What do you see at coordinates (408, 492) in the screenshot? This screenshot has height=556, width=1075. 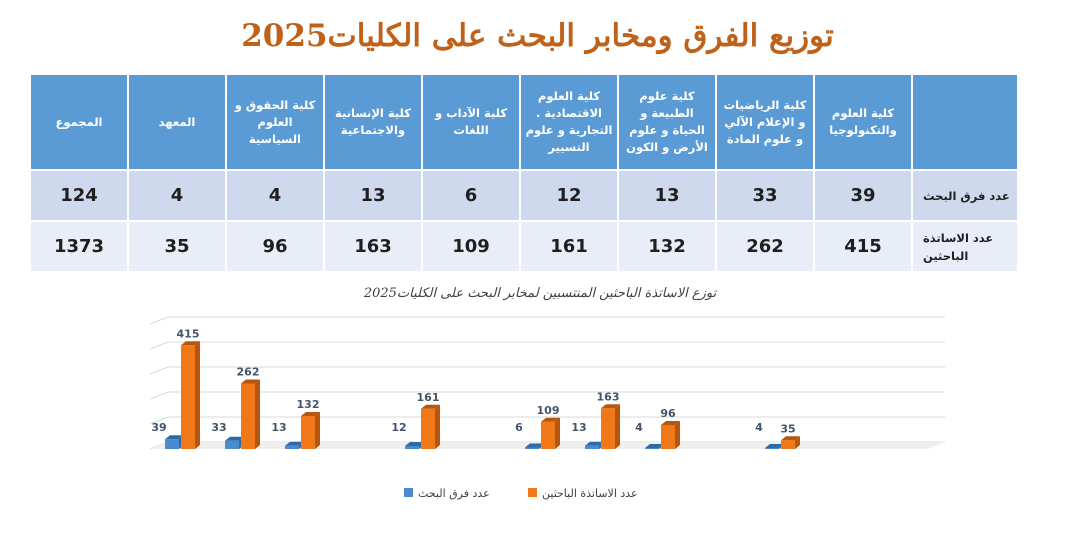 I see `legend-swatch-teams` at bounding box center [408, 492].